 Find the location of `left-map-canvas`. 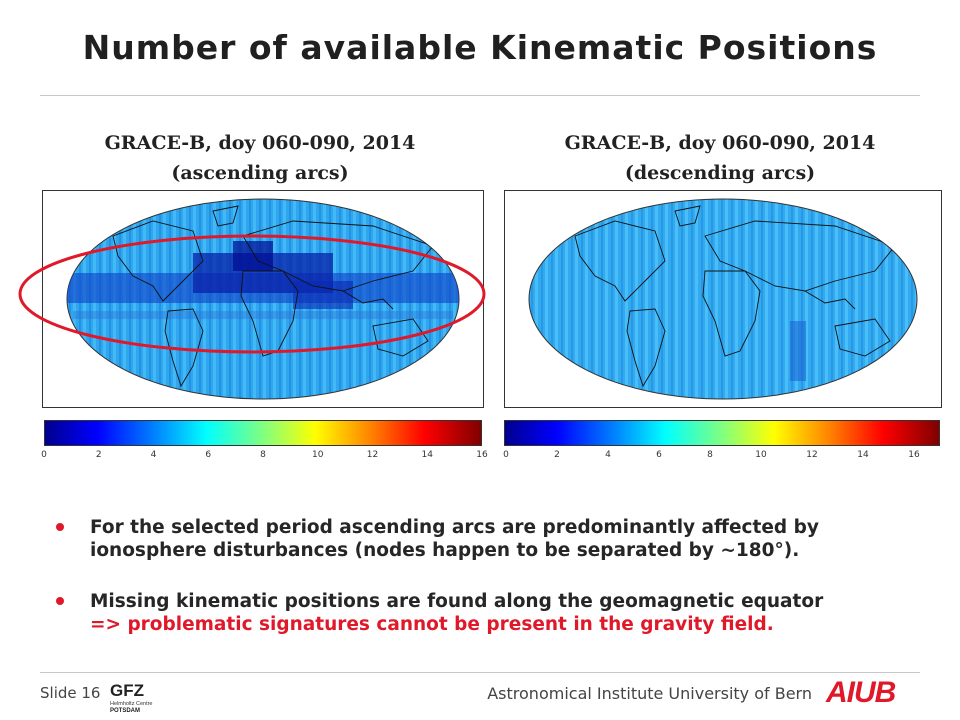

left-map-canvas is located at coordinates (263, 299).